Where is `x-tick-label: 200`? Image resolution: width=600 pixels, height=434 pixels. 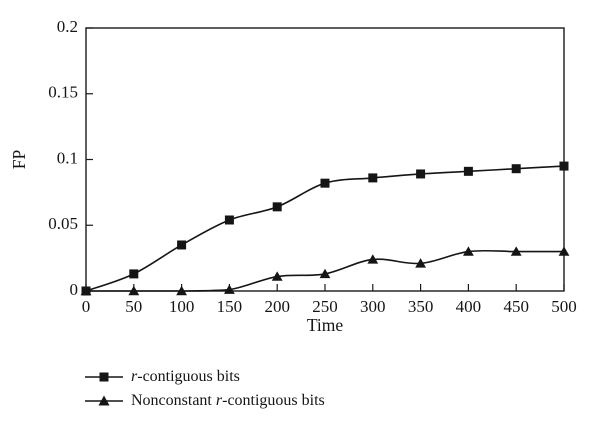
x-tick-label: 200 is located at coordinates (277, 306).